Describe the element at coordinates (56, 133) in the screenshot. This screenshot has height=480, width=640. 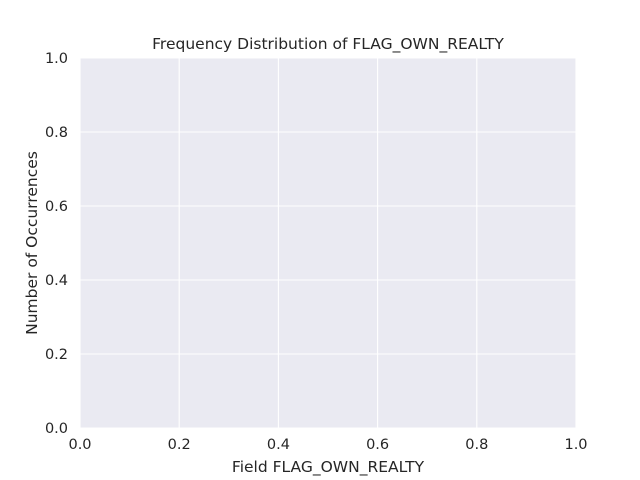
I see `y-tick-label: 0.8` at that location.